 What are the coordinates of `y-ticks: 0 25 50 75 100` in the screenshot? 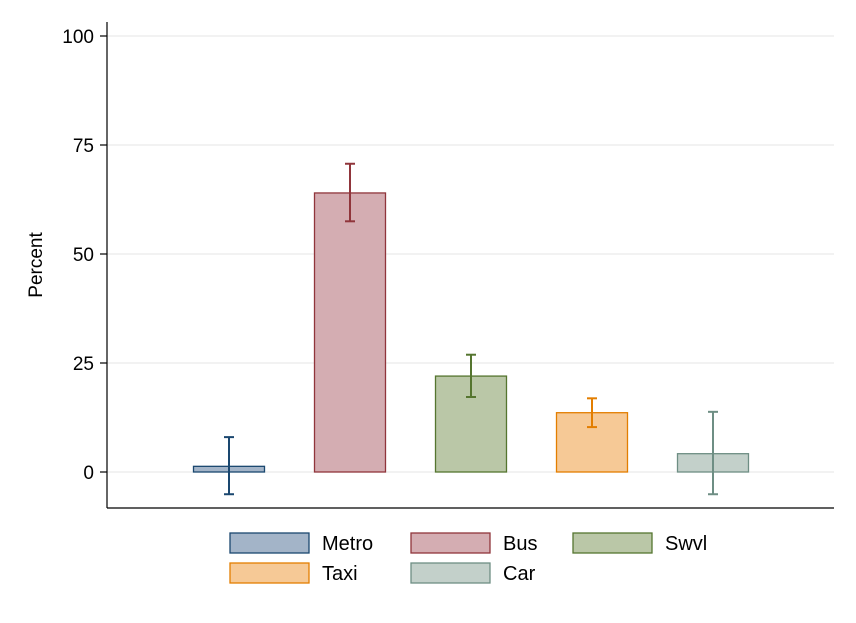 It's located at (84, 255).